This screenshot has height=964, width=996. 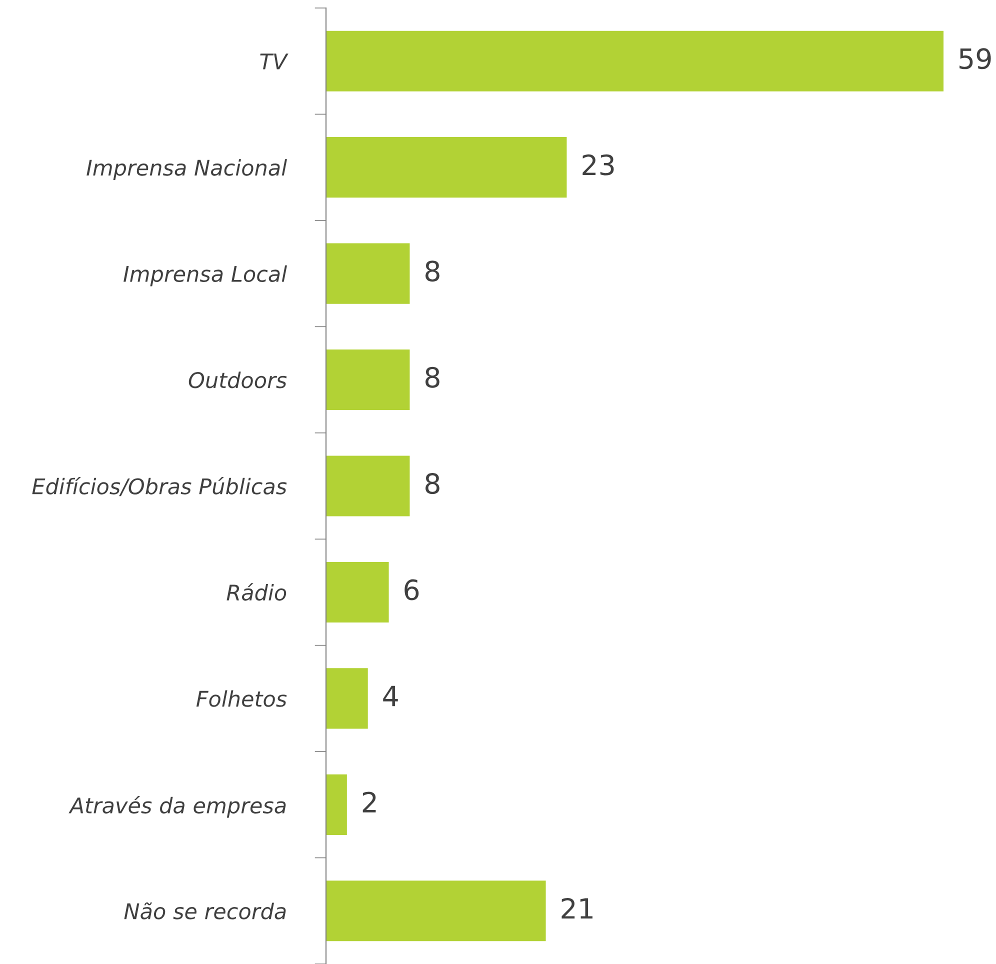 I want to click on y-tick-label: Não se recorda, so click(x=205, y=911).